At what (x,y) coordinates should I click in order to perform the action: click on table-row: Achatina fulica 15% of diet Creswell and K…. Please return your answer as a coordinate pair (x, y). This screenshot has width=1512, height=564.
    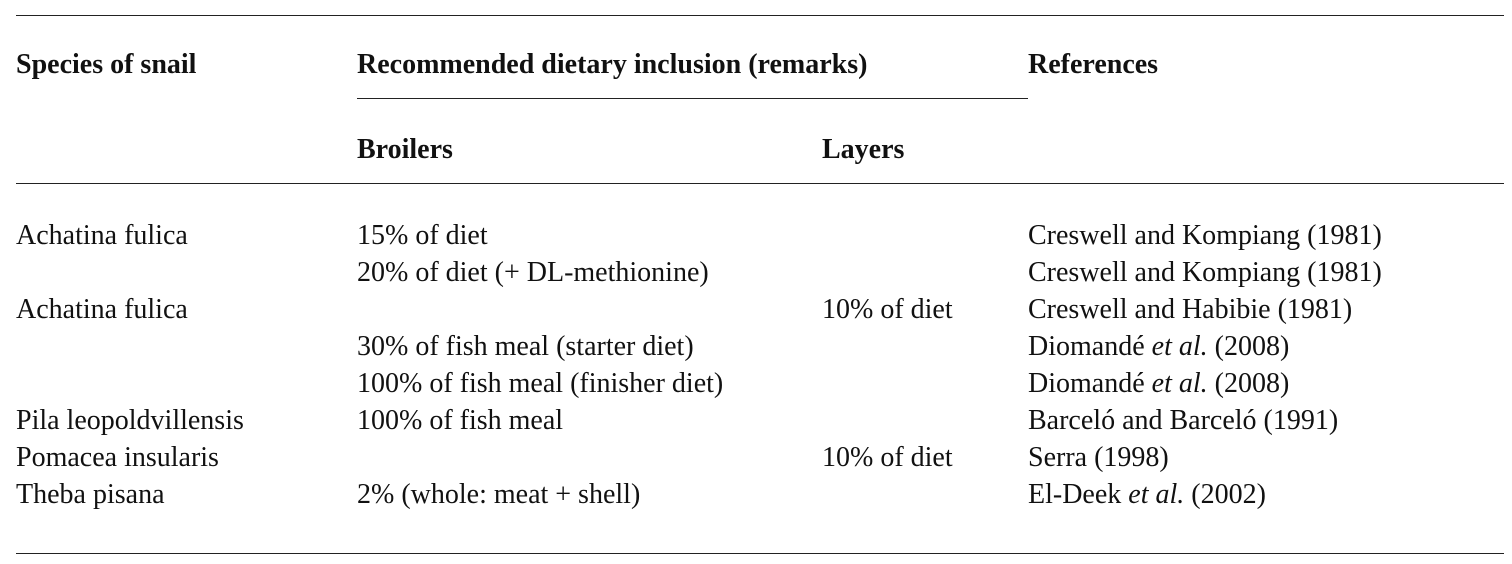
    Looking at the image, I should click on (761, 235).